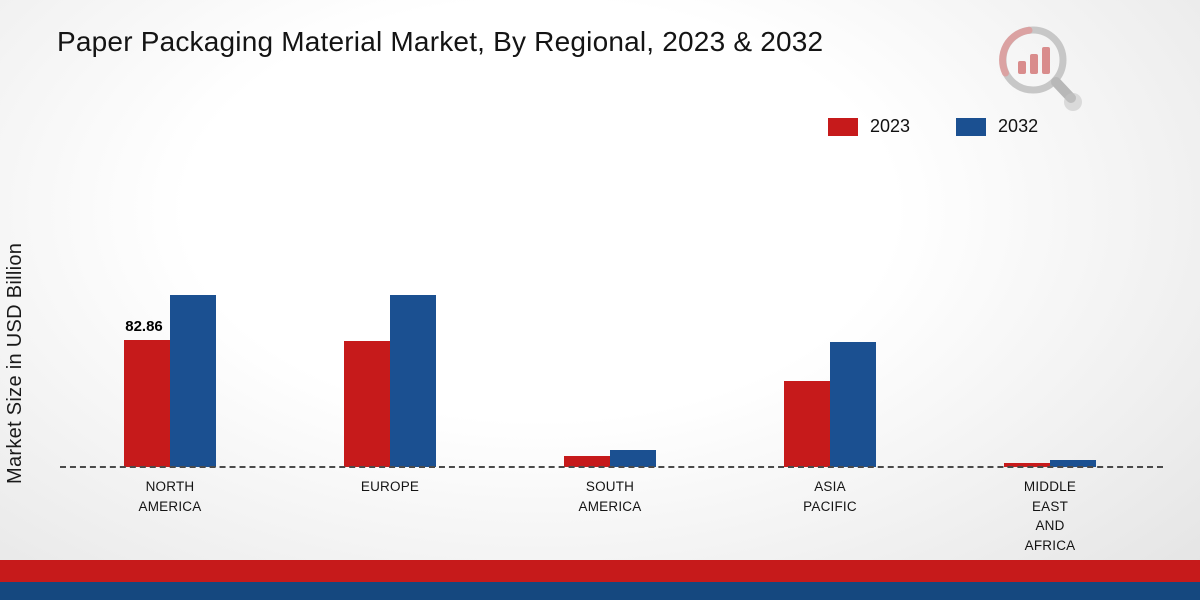 The image size is (1200, 600). I want to click on category-group-middle-east-and-africa: MIDDLE EAST AND AFRICA, so click(1050, 401).